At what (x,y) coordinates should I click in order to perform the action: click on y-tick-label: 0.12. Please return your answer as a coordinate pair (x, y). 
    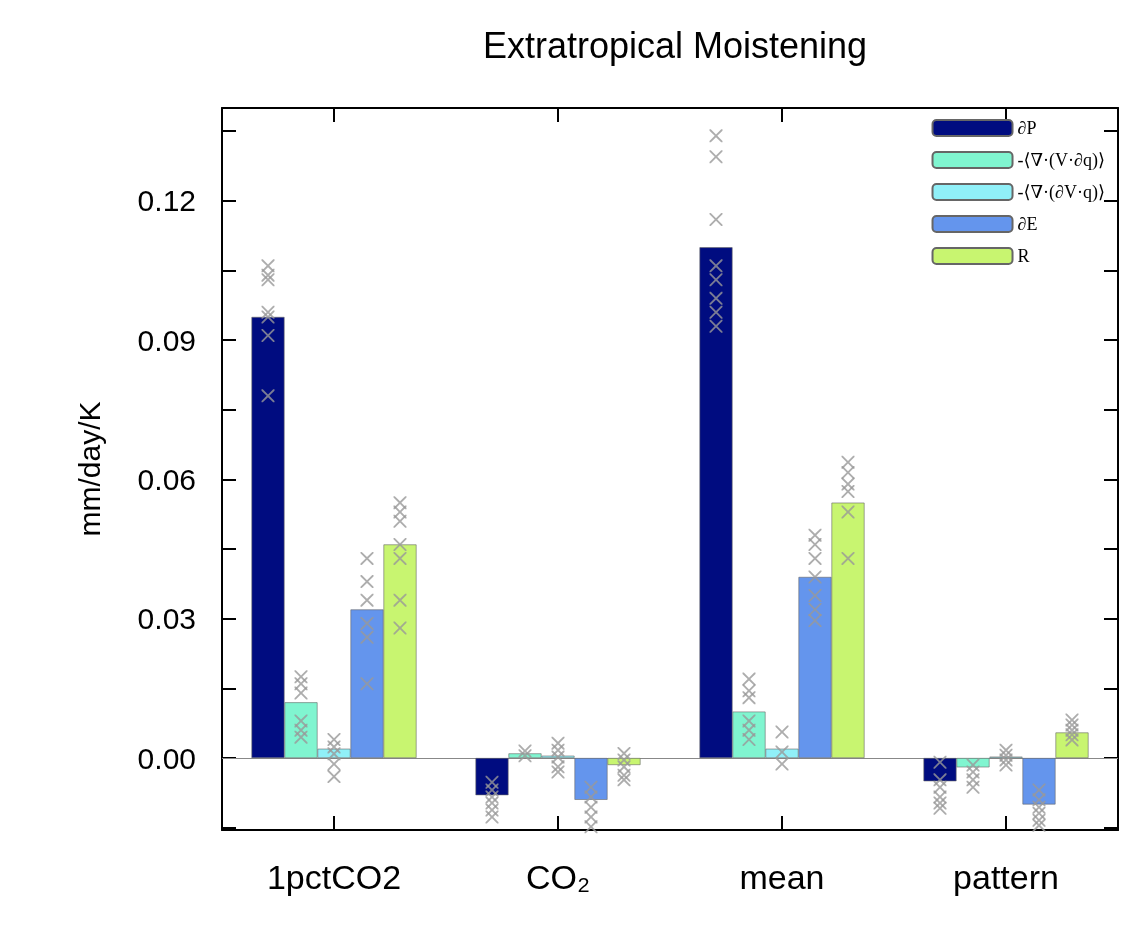
    Looking at the image, I should click on (166, 201).